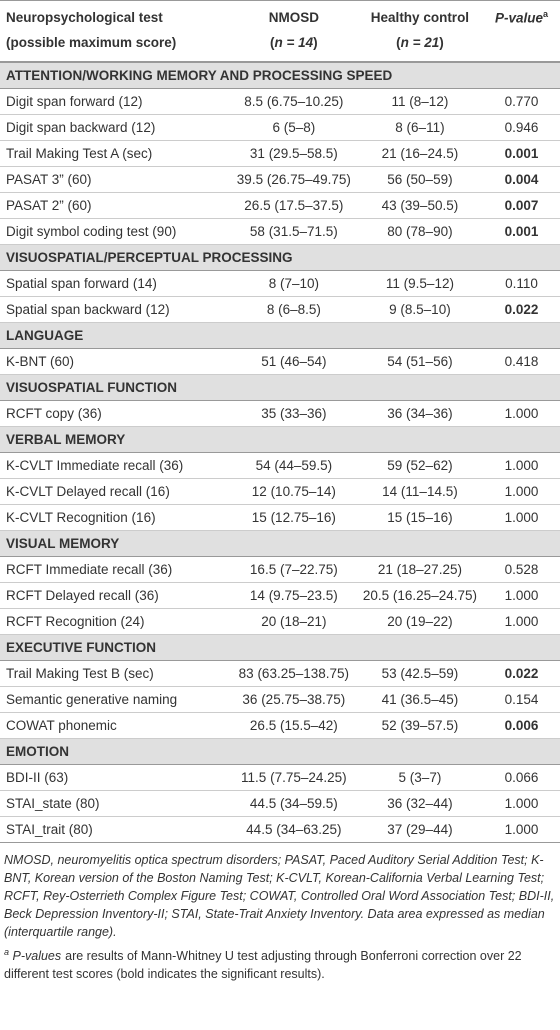 The width and height of the screenshot is (560, 1030). Describe the element at coordinates (521, 153) in the screenshot. I see `p-value: 0.001` at that location.